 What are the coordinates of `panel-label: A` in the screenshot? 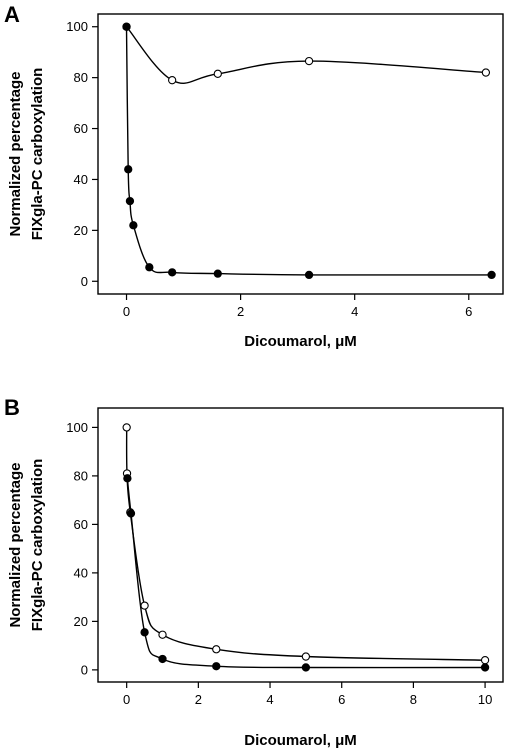 It's located at (12, 14).